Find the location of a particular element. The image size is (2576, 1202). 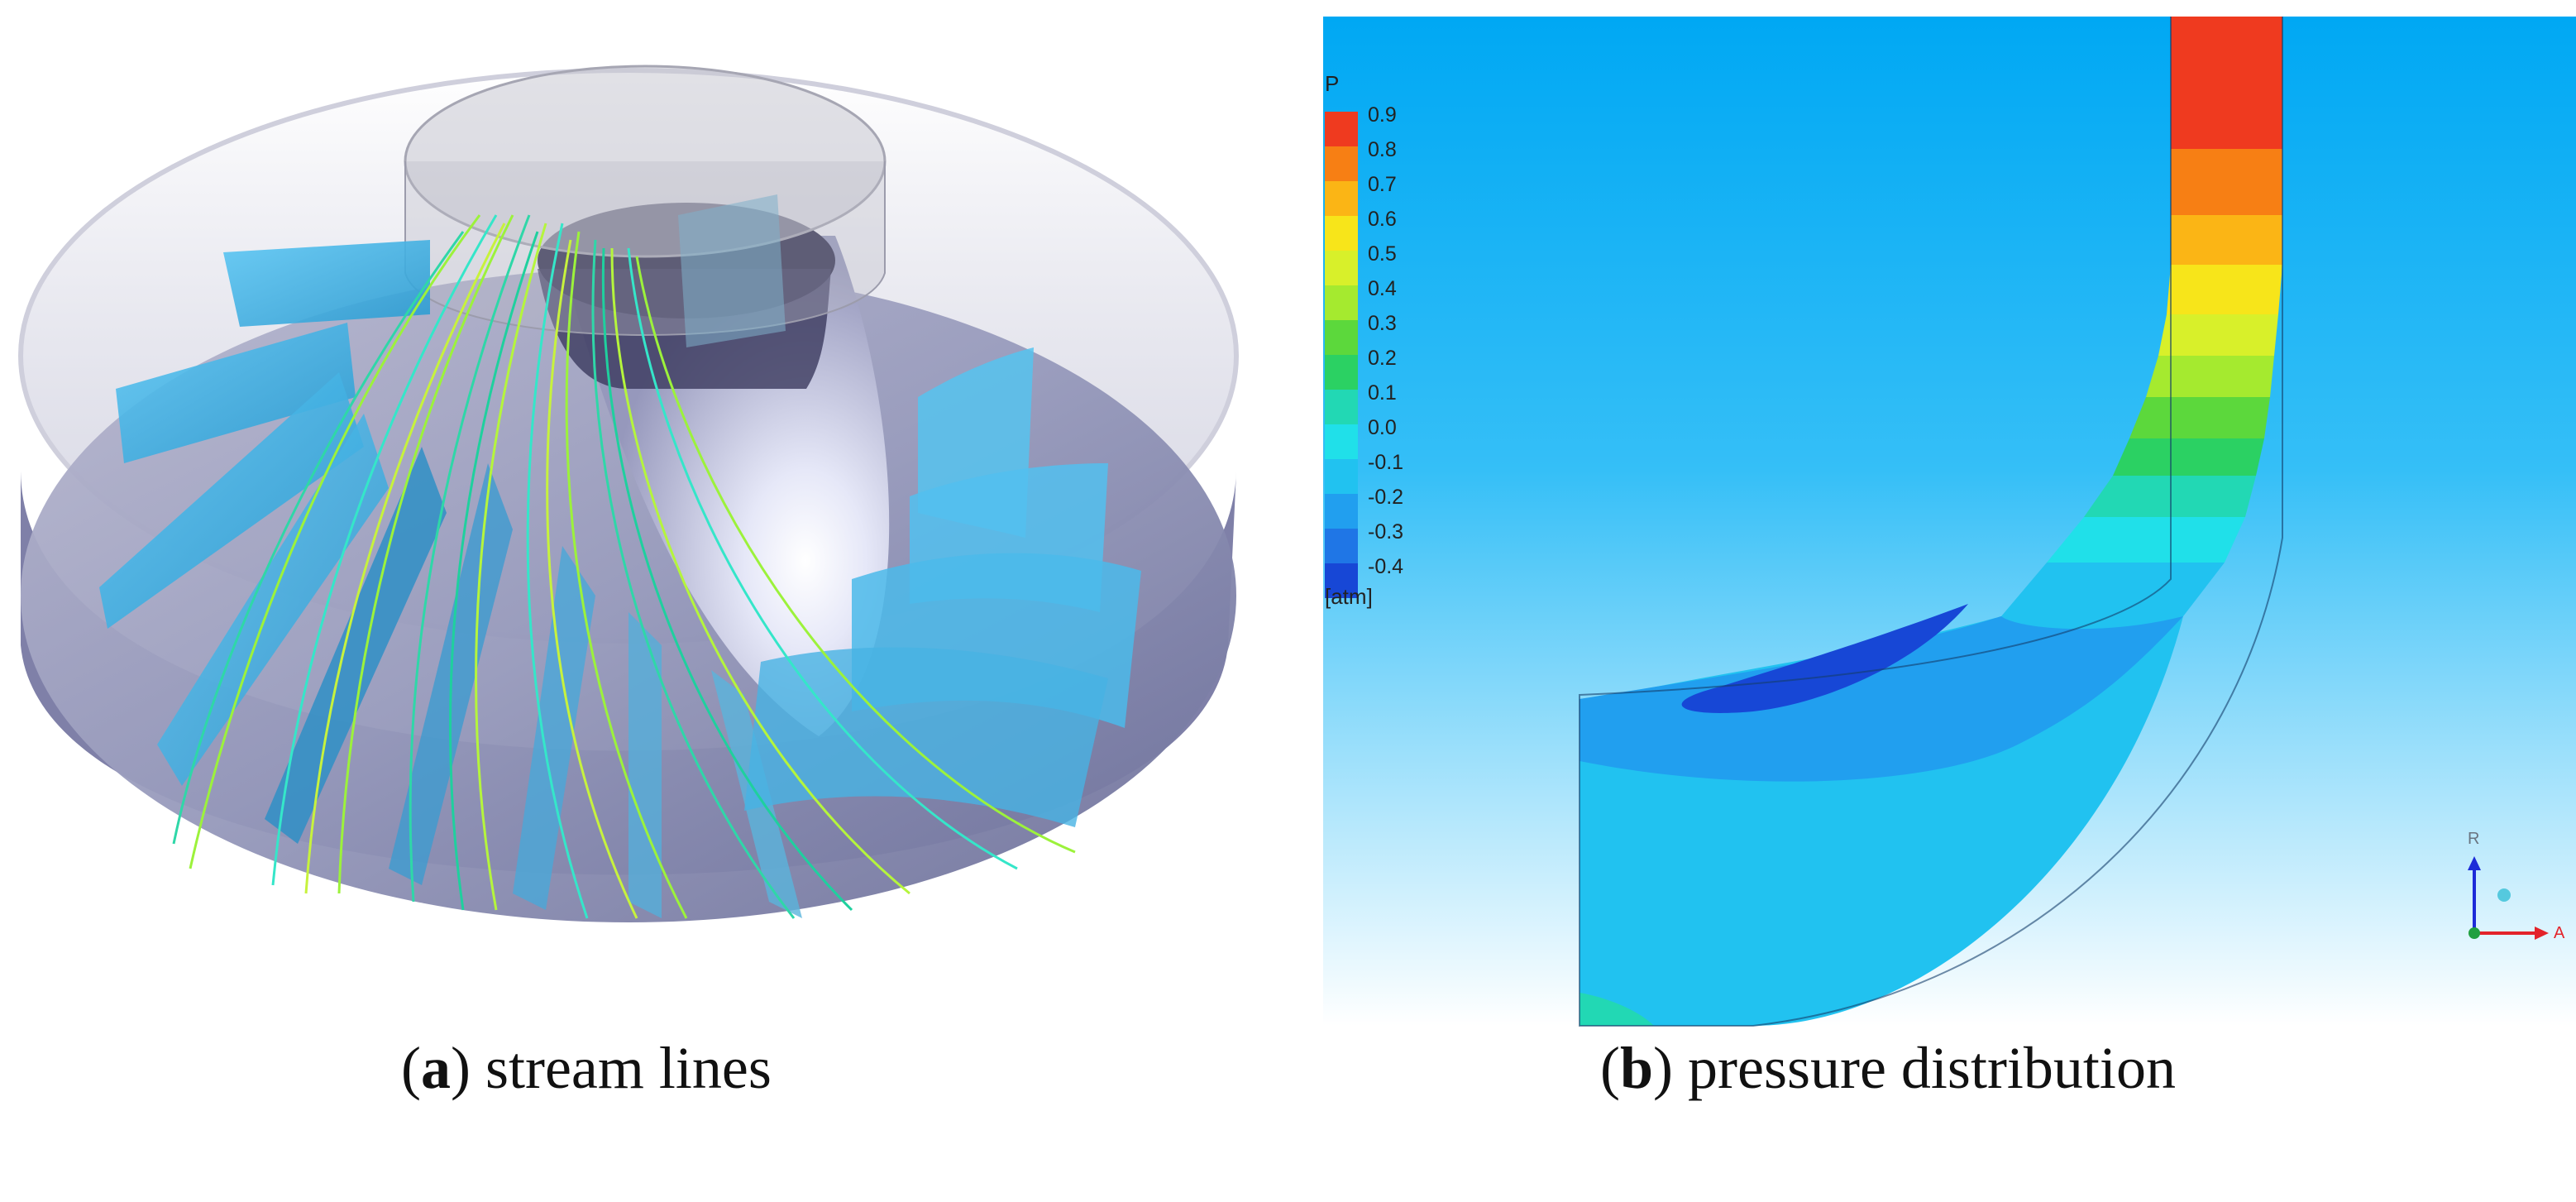

legend-variable: P is located at coordinates (1332, 83).